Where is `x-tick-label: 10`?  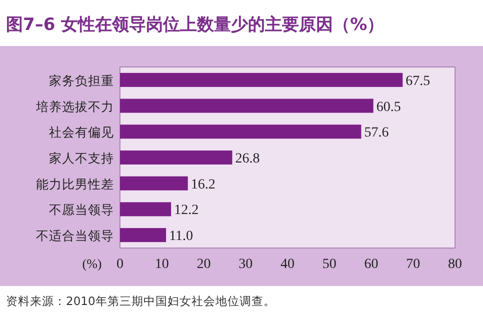 x-tick-label: 10 is located at coordinates (161, 264).